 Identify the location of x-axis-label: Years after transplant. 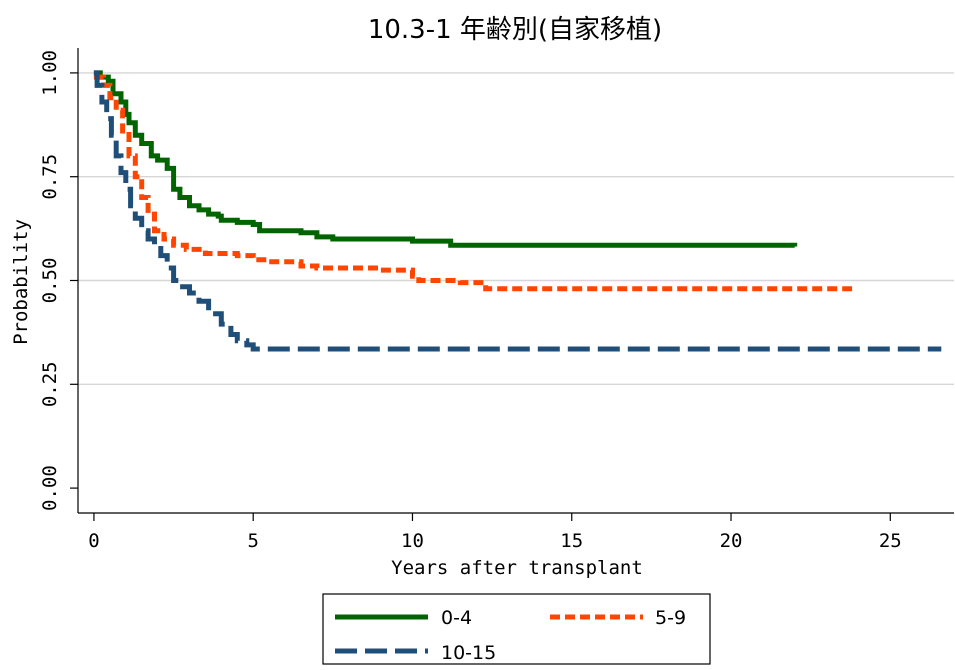
(517, 568).